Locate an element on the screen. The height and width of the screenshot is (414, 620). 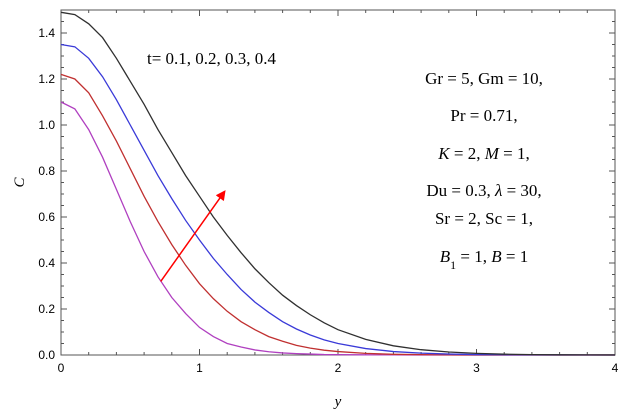
y-axis-title: C is located at coordinates (20, 182).